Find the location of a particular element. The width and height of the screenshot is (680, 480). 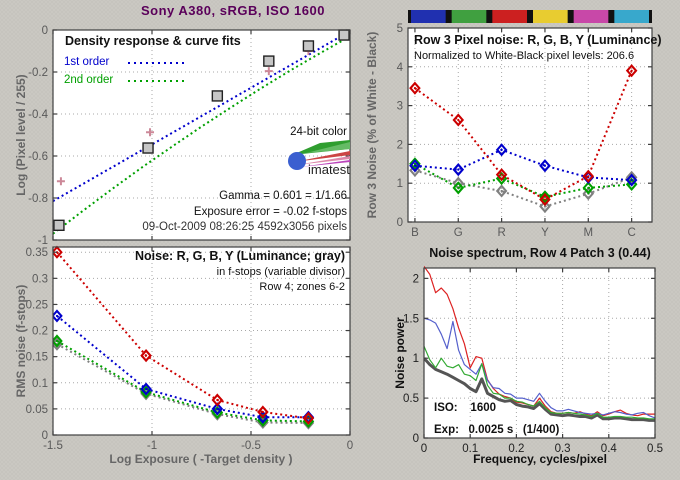

x-tick-label: -1 is located at coordinates (152, 446).